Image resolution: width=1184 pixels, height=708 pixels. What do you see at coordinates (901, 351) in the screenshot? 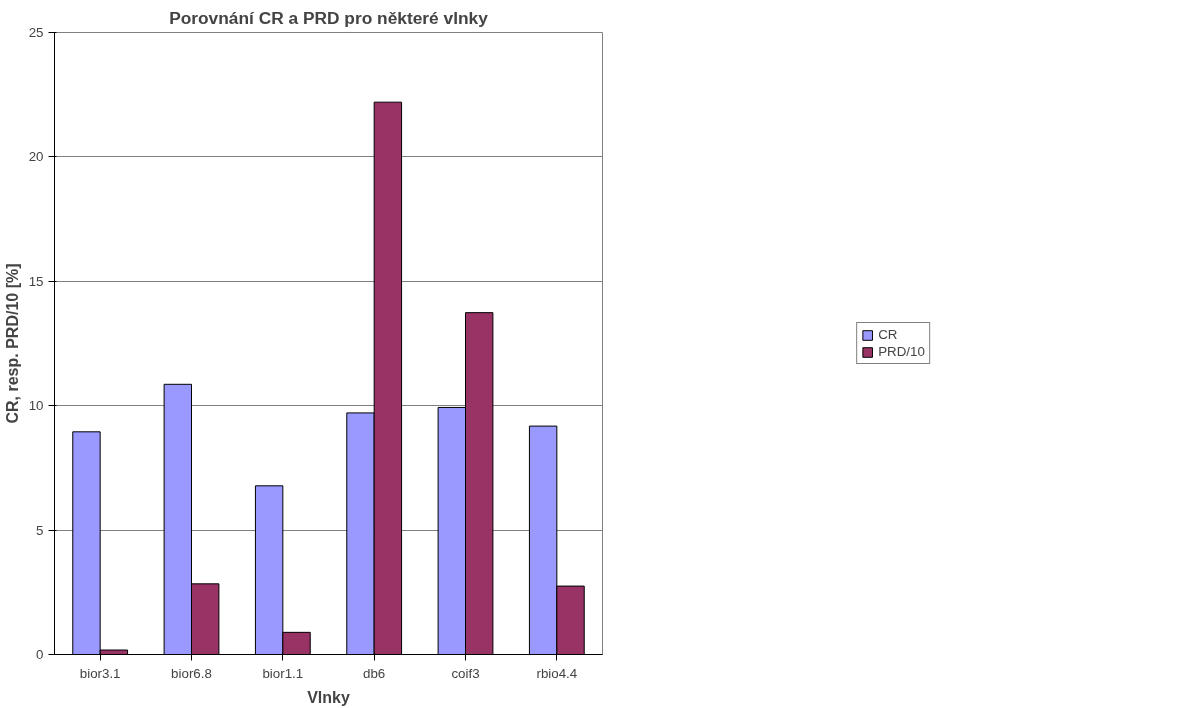
I see `legend-label: PRD/10` at bounding box center [901, 351].